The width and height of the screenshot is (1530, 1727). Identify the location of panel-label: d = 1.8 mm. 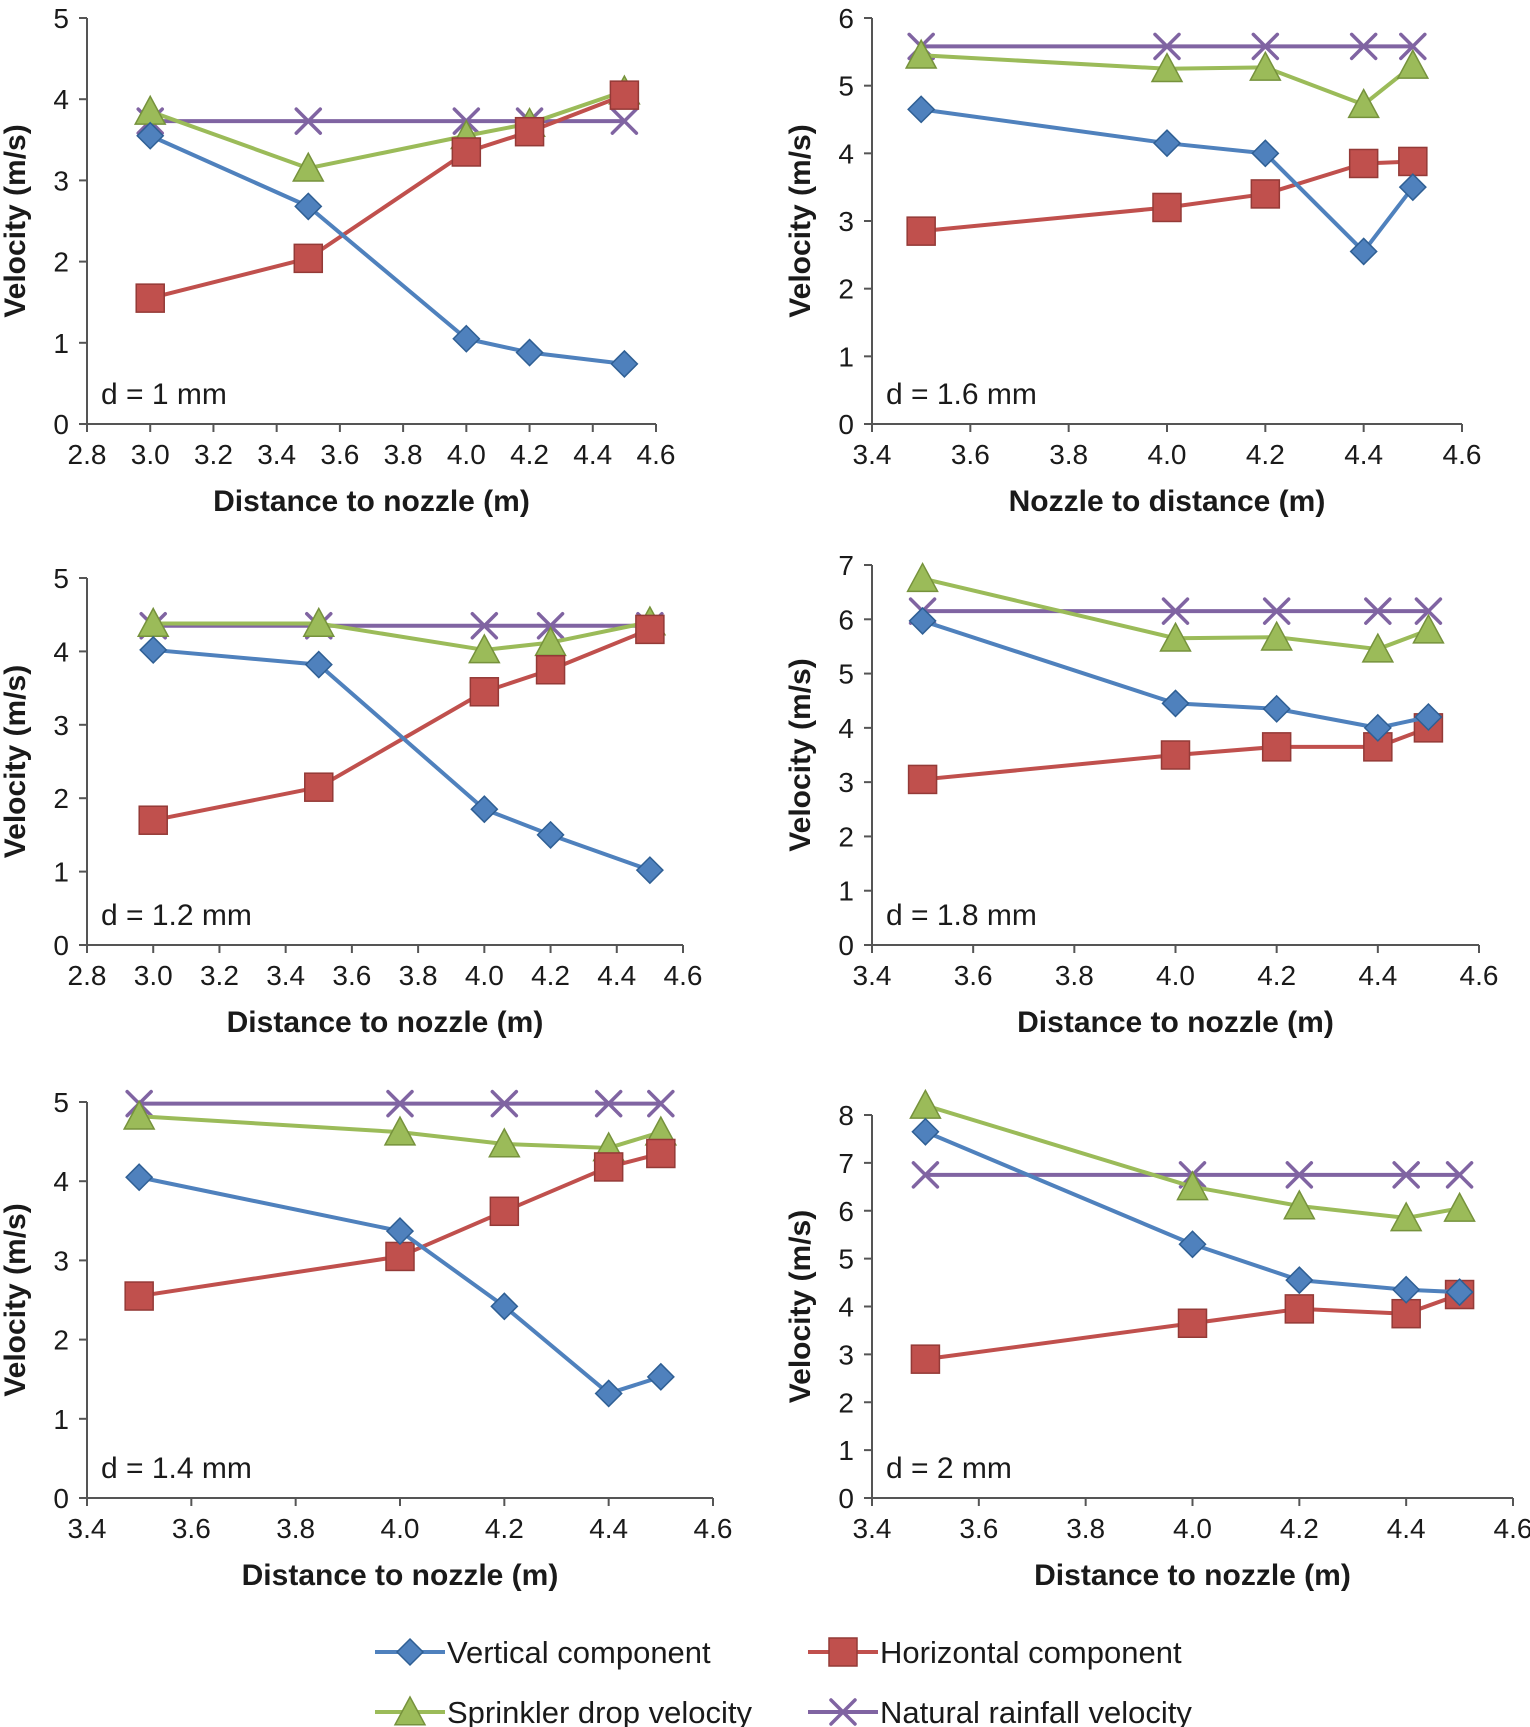
(961, 915).